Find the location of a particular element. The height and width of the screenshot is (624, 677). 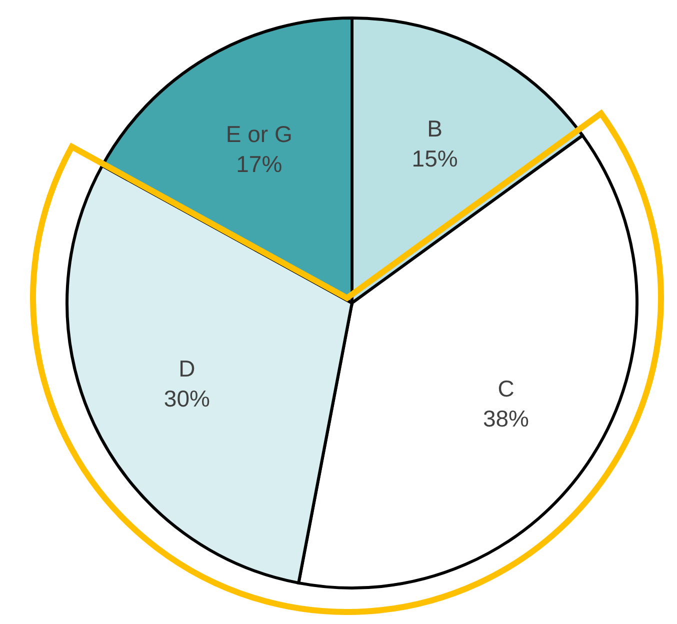

slice-label: B is located at coordinates (434, 128).